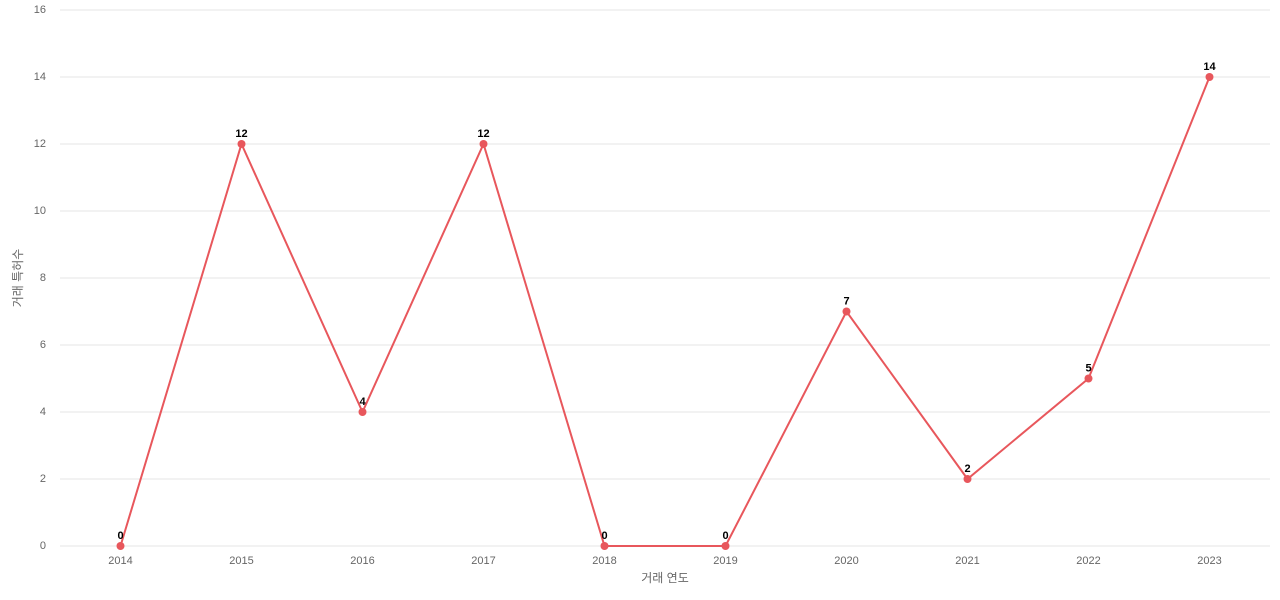 Image resolution: width=1280 pixels, height=600 pixels. Describe the element at coordinates (846, 301) in the screenshot. I see `data-label: 7` at that location.